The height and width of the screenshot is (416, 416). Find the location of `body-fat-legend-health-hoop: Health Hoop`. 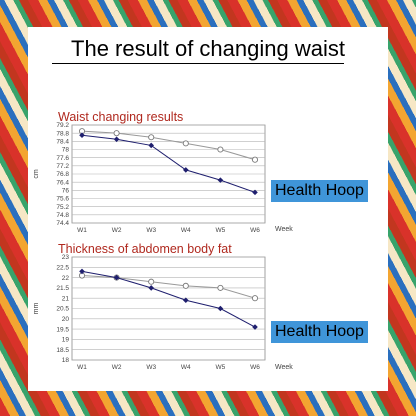

body-fat-legend-health-hoop: Health Hoop is located at coordinates (319, 332).